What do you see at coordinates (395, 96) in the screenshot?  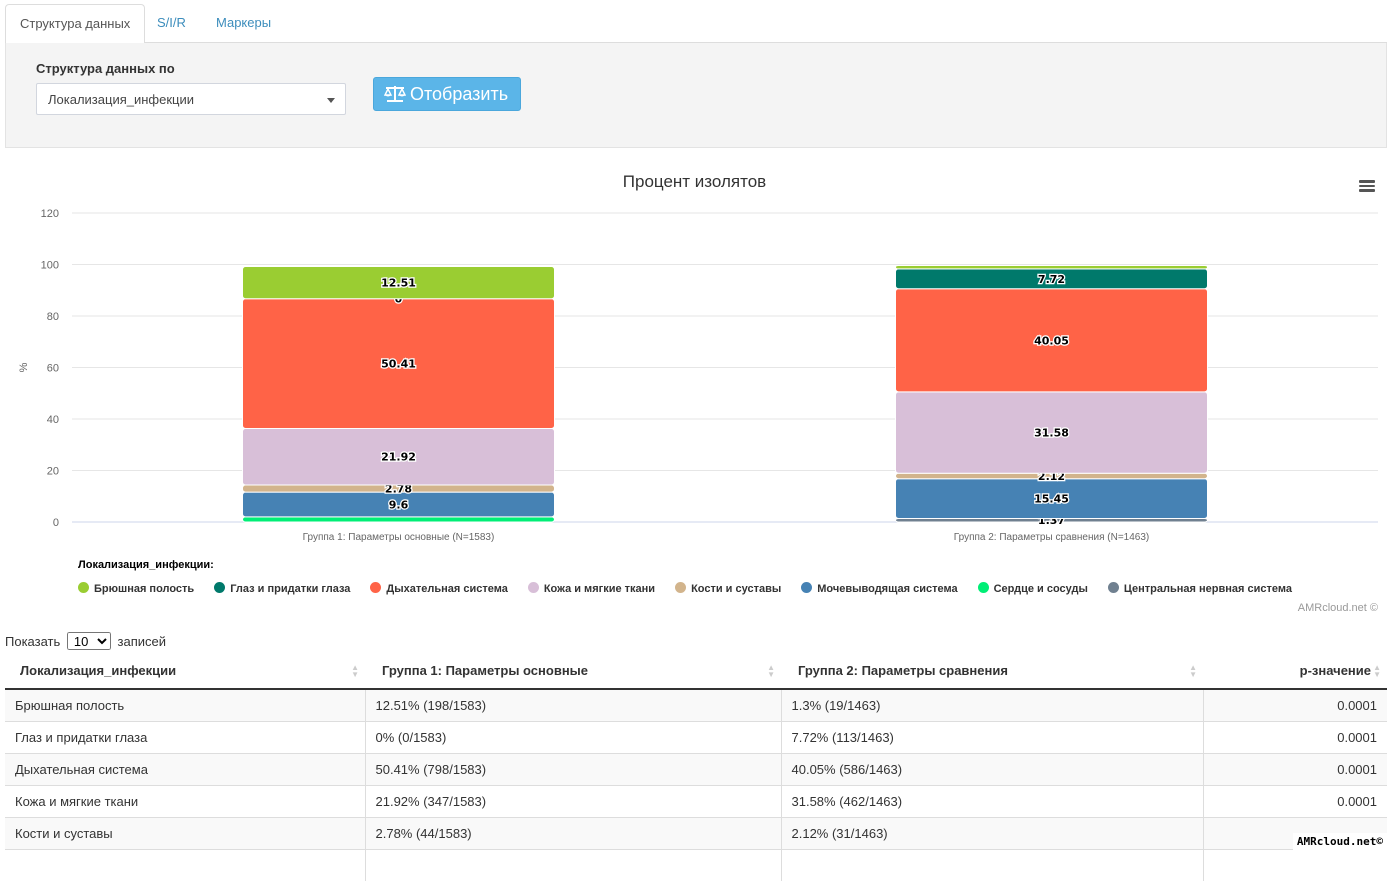 I see `balance-scale-icon` at bounding box center [395, 96].